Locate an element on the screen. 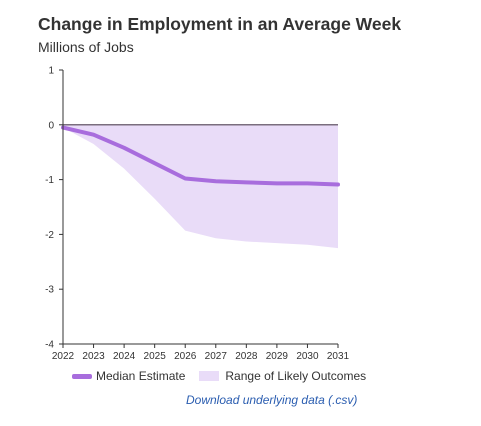 The image size is (481, 426). y-axis-ticks: 1 0 -1 -2 -3 -4 is located at coordinates (54, 208).